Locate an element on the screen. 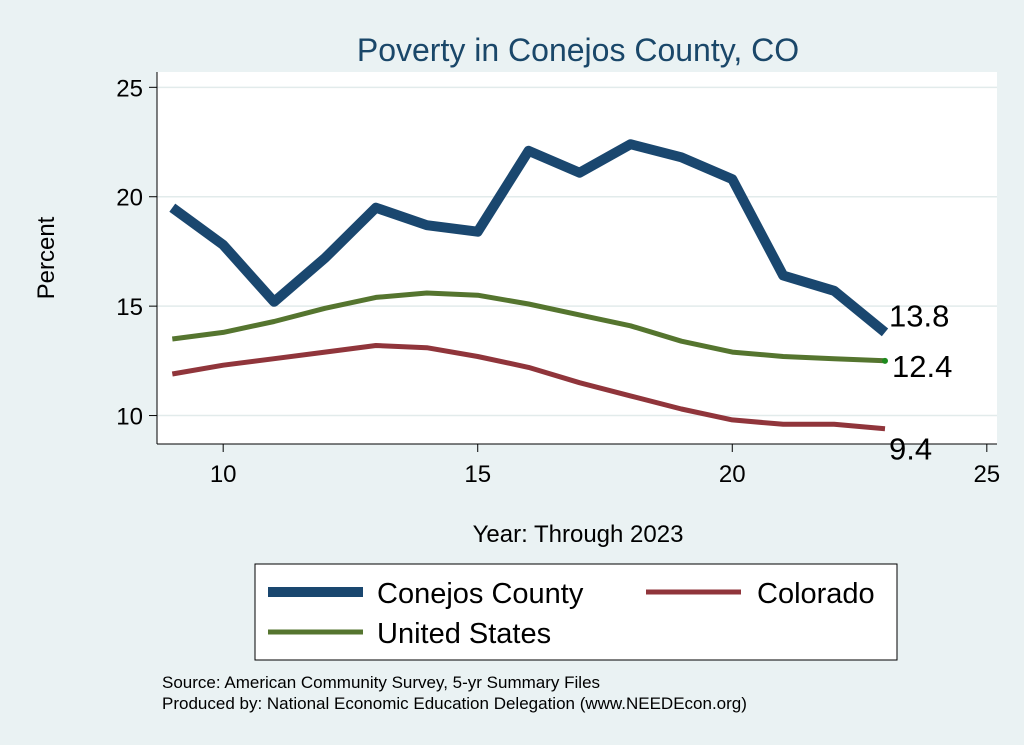 The height and width of the screenshot is (745, 1024). x-tick-label-15: 15 is located at coordinates (477, 474).